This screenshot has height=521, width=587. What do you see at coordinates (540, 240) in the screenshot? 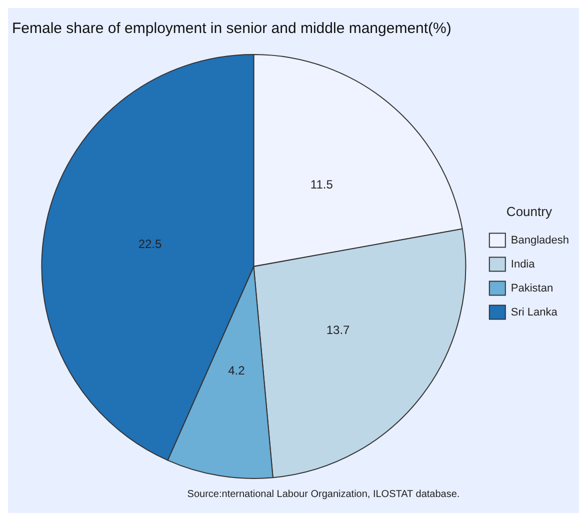
I see `legend-label: Bangladesh` at bounding box center [540, 240].